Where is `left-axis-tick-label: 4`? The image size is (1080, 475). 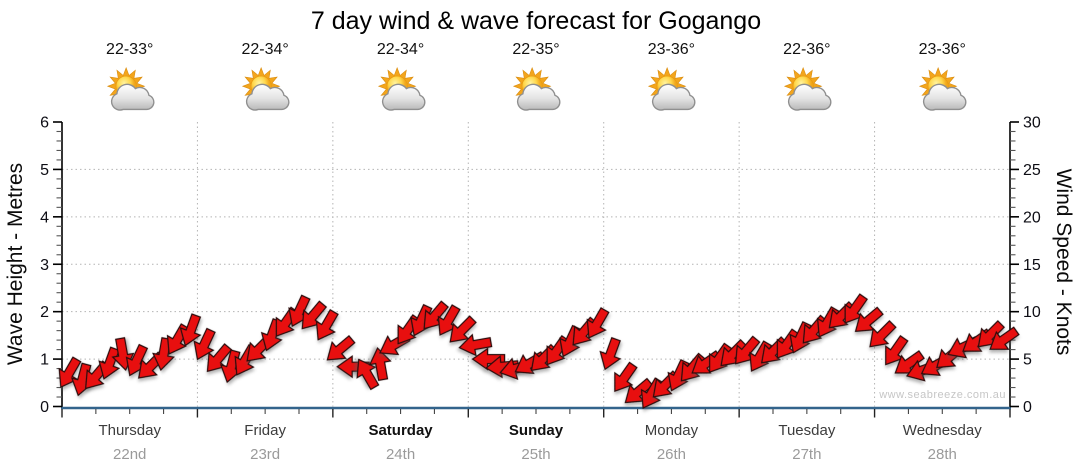
left-axis-tick-label: 4 is located at coordinates (44, 217).